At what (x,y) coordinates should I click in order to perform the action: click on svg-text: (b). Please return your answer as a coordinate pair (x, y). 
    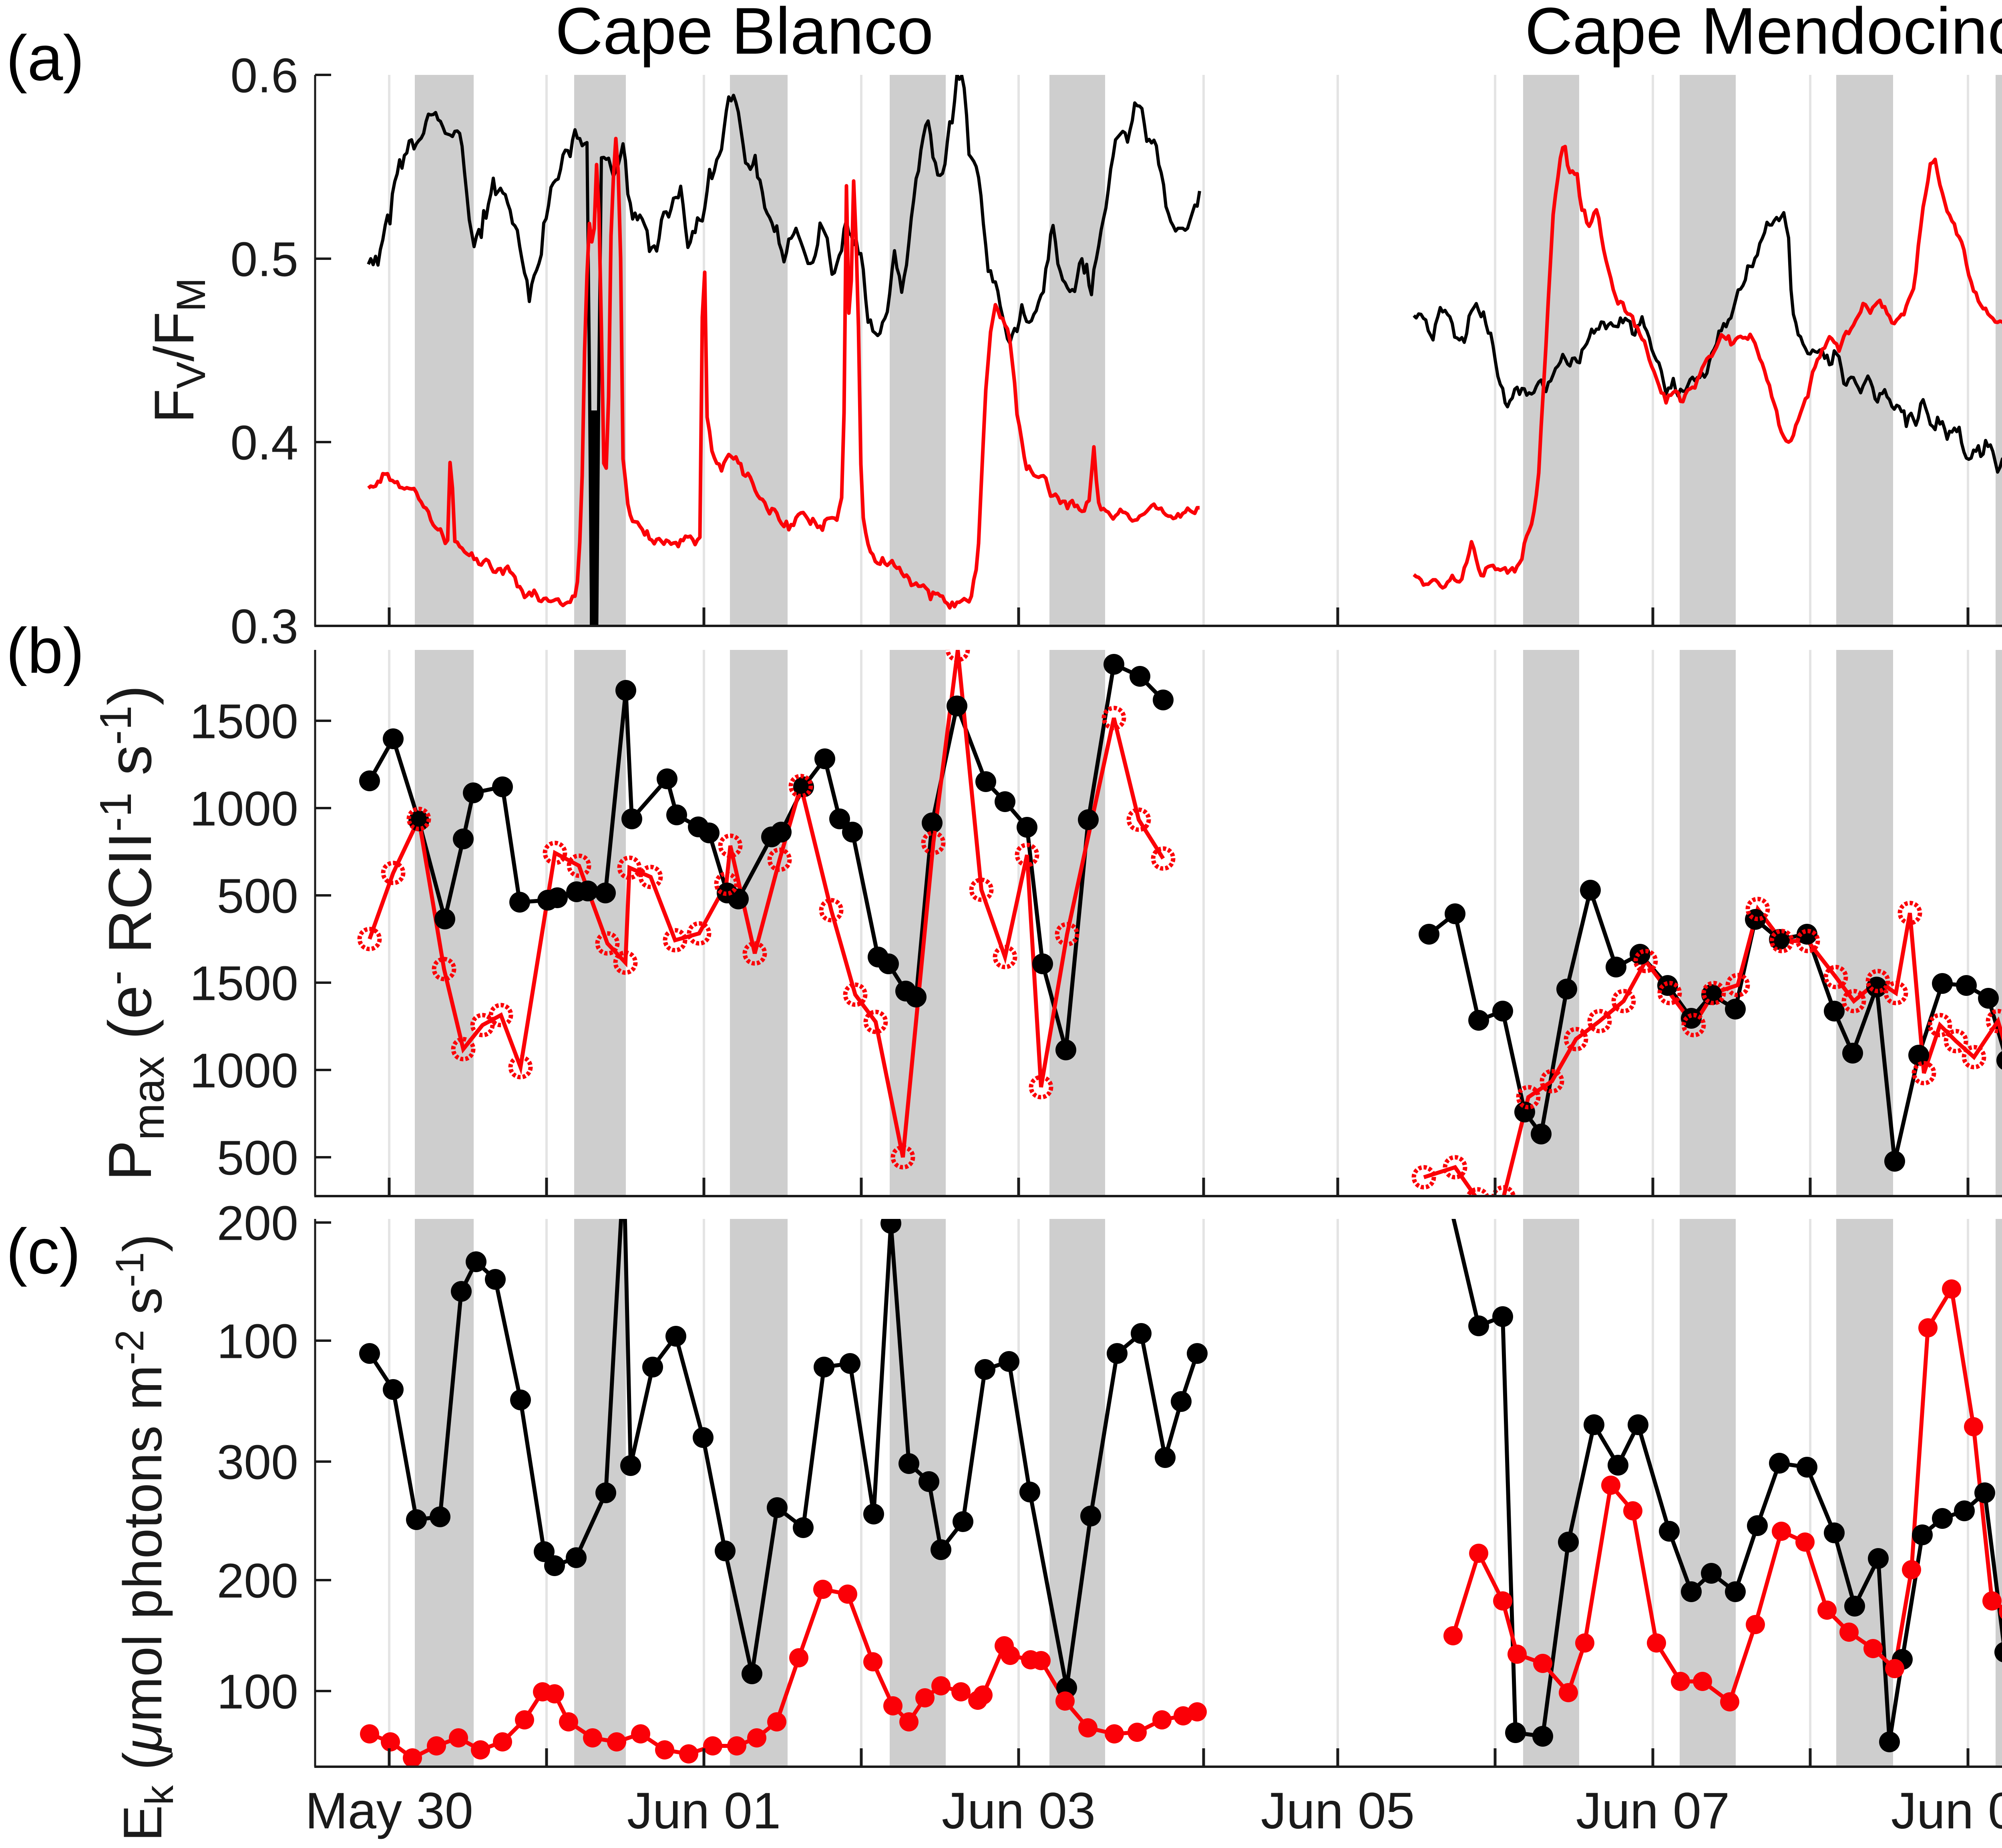
    Looking at the image, I should click on (45, 650).